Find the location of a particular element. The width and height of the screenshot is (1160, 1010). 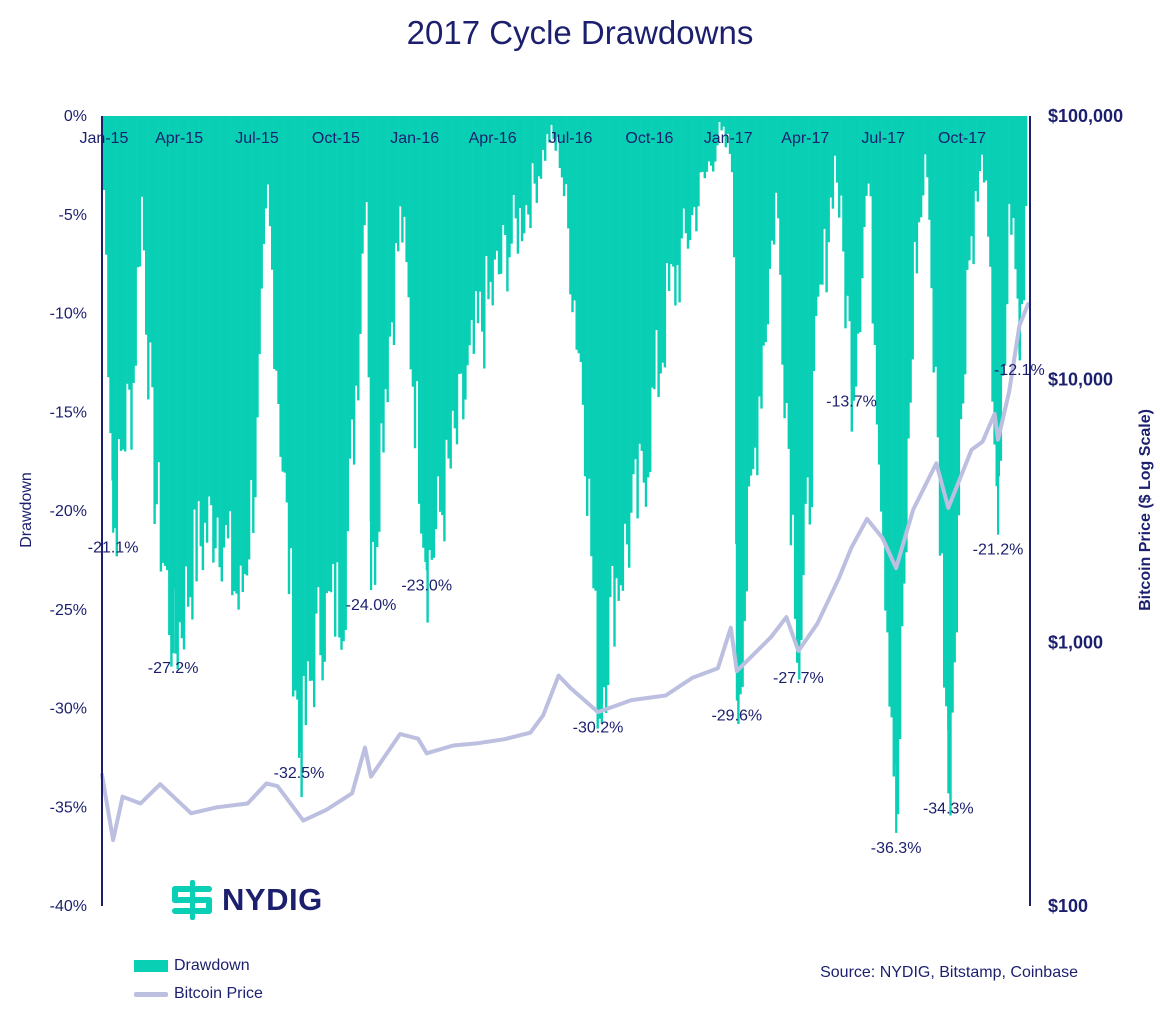

x-tick-label: Oct-16 is located at coordinates (649, 138).